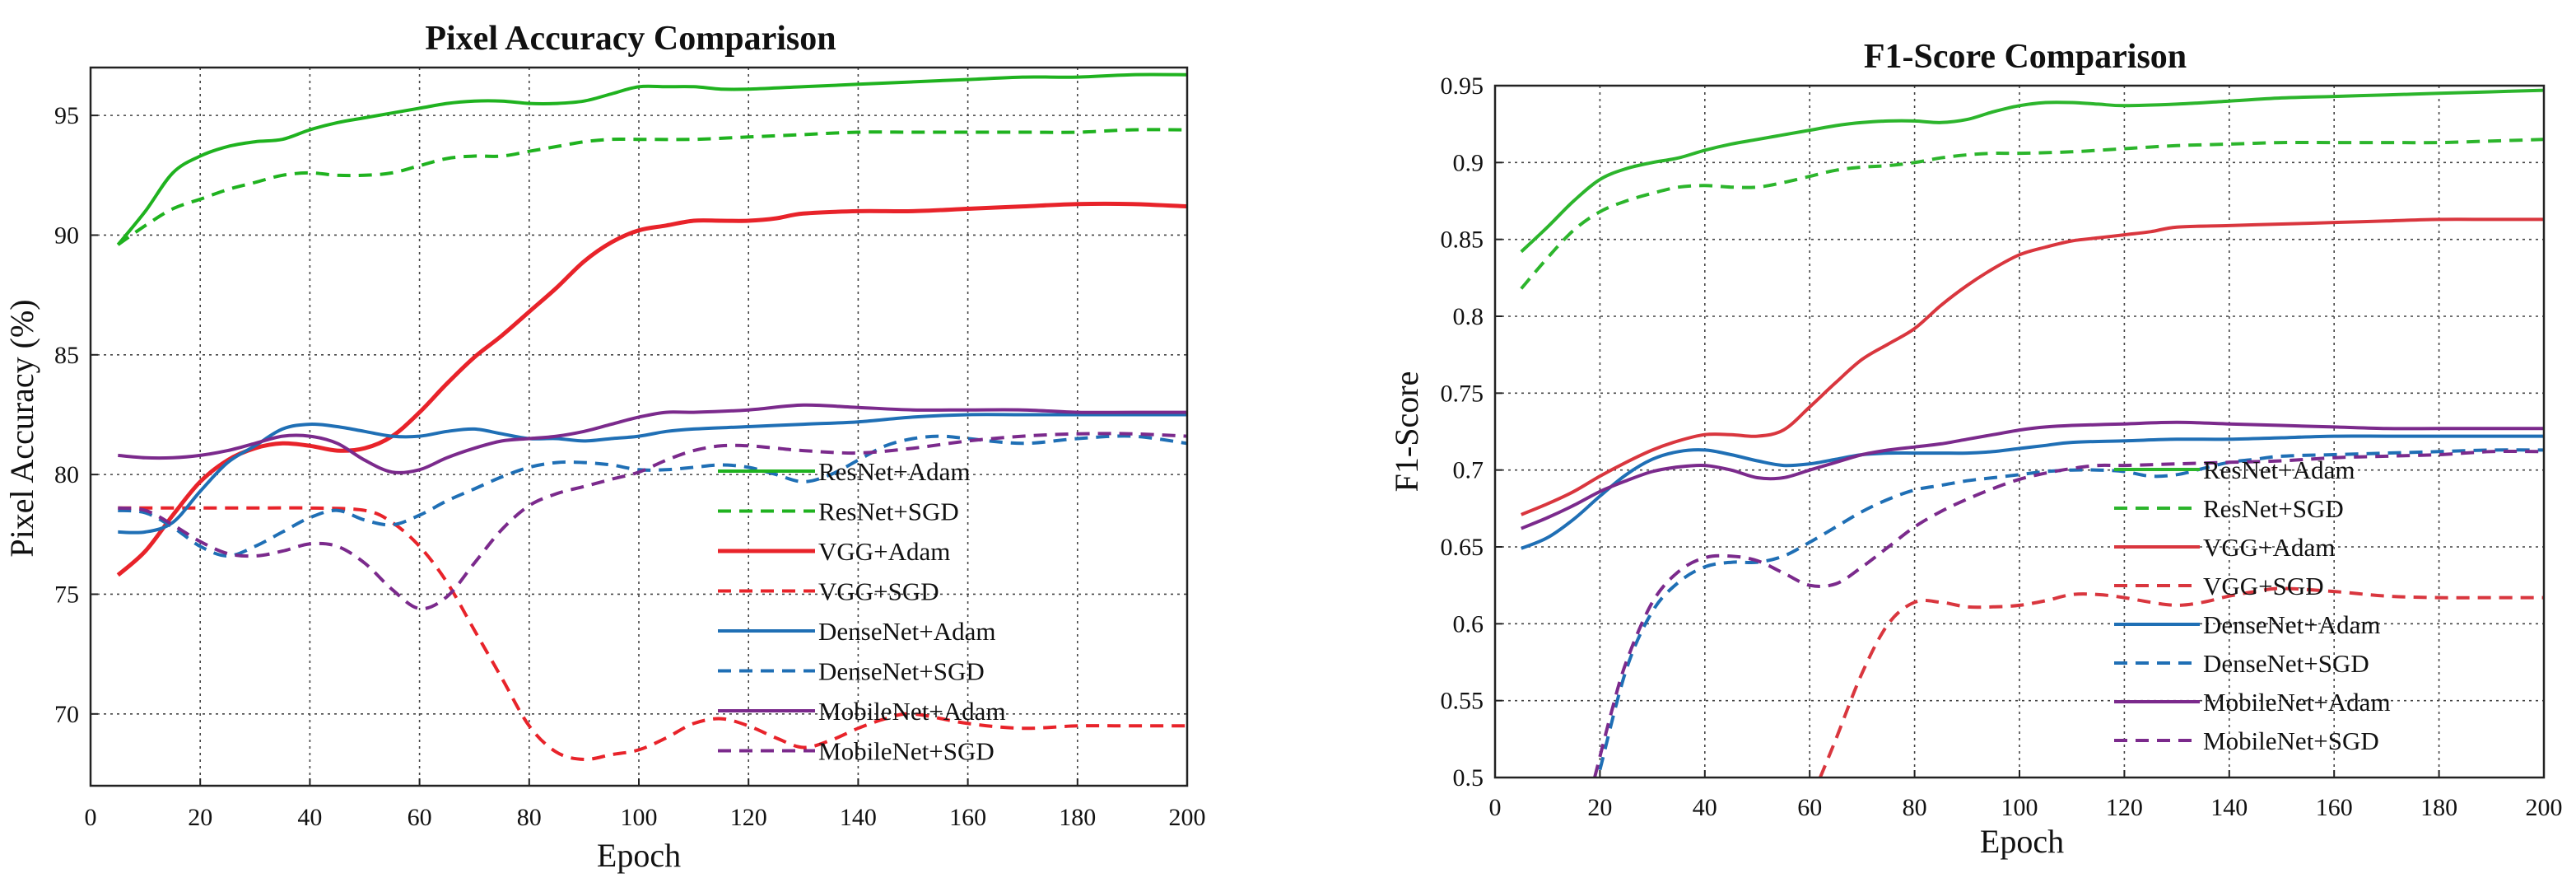  What do you see at coordinates (21, 428) in the screenshot?
I see `y-axis-label: Pixel Accuracy (%)` at bounding box center [21, 428].